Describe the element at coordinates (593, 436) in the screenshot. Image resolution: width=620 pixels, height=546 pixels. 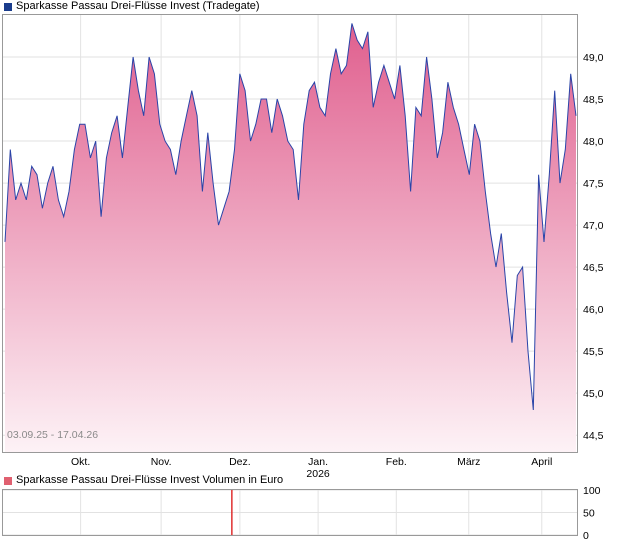
I see `y-tick-label: 44,5` at that location.